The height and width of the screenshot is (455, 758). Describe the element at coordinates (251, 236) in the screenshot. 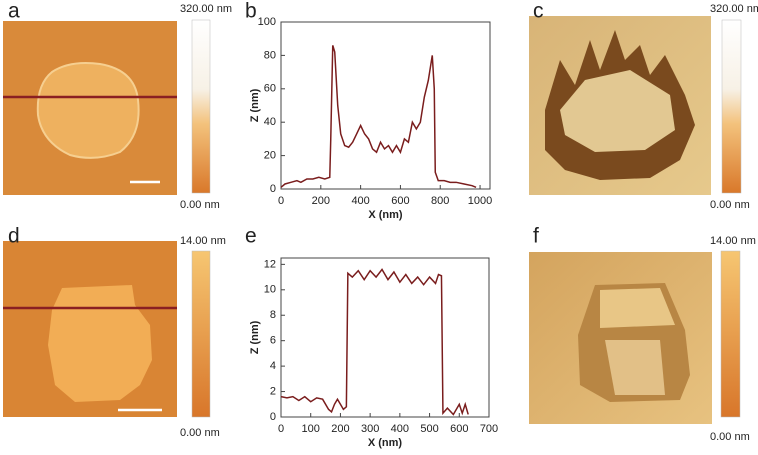

I see `panel-label: e` at that location.